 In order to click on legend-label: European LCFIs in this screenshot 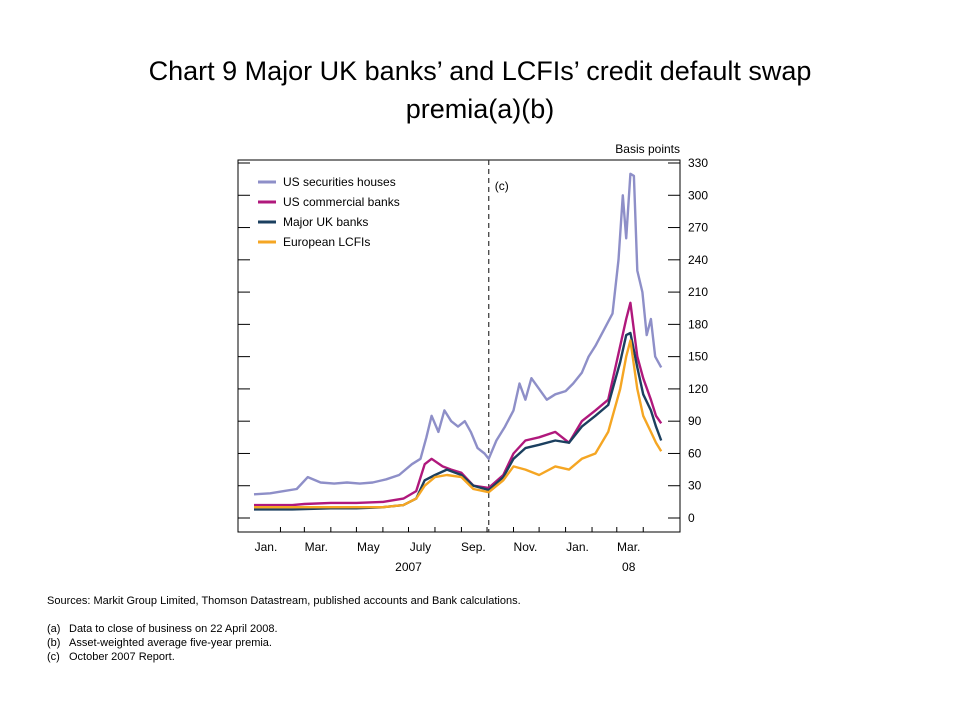, I will do `click(326, 242)`.